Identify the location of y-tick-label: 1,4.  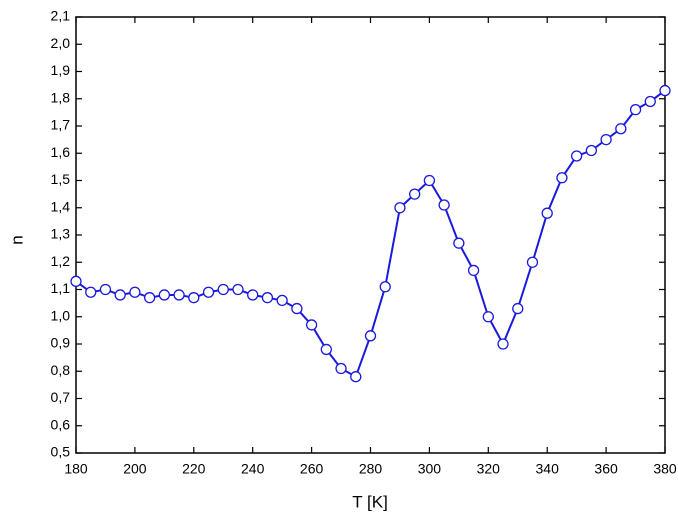
(61, 206).